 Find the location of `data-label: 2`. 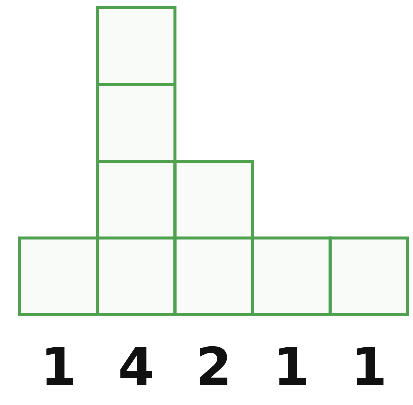

data-label: 2 is located at coordinates (214, 368).